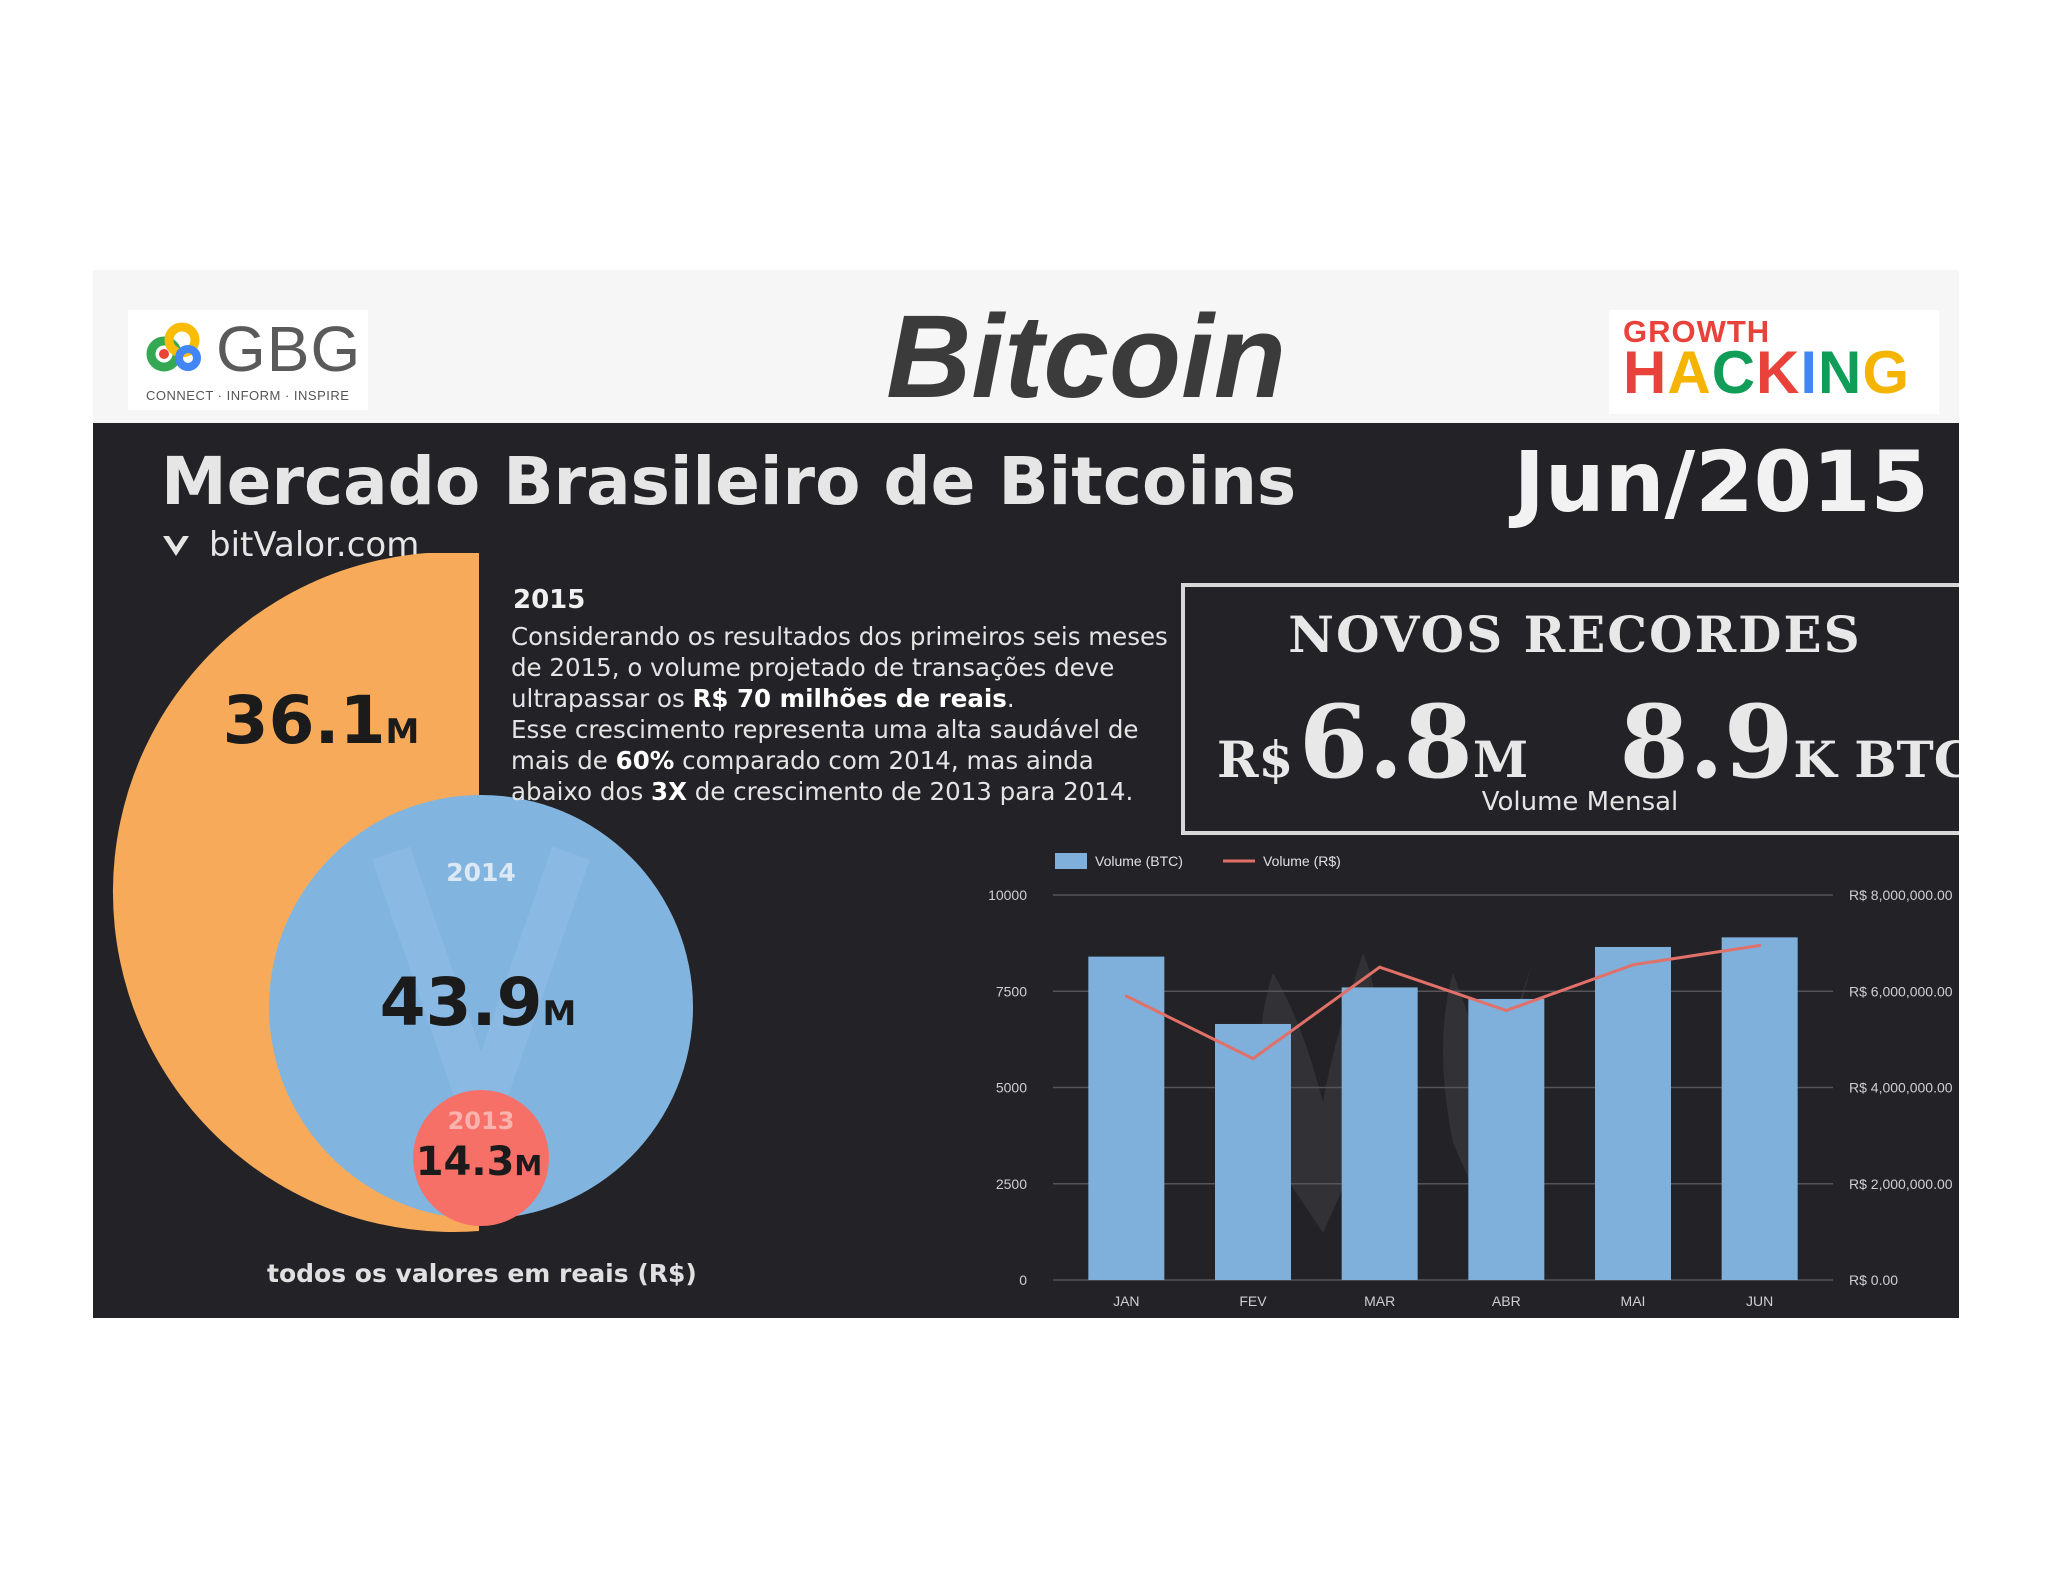 The height and width of the screenshot is (1582, 2048). What do you see at coordinates (1901, 1088) in the screenshot?
I see `y2-tick-label: R$ 4,000,000.00` at bounding box center [1901, 1088].